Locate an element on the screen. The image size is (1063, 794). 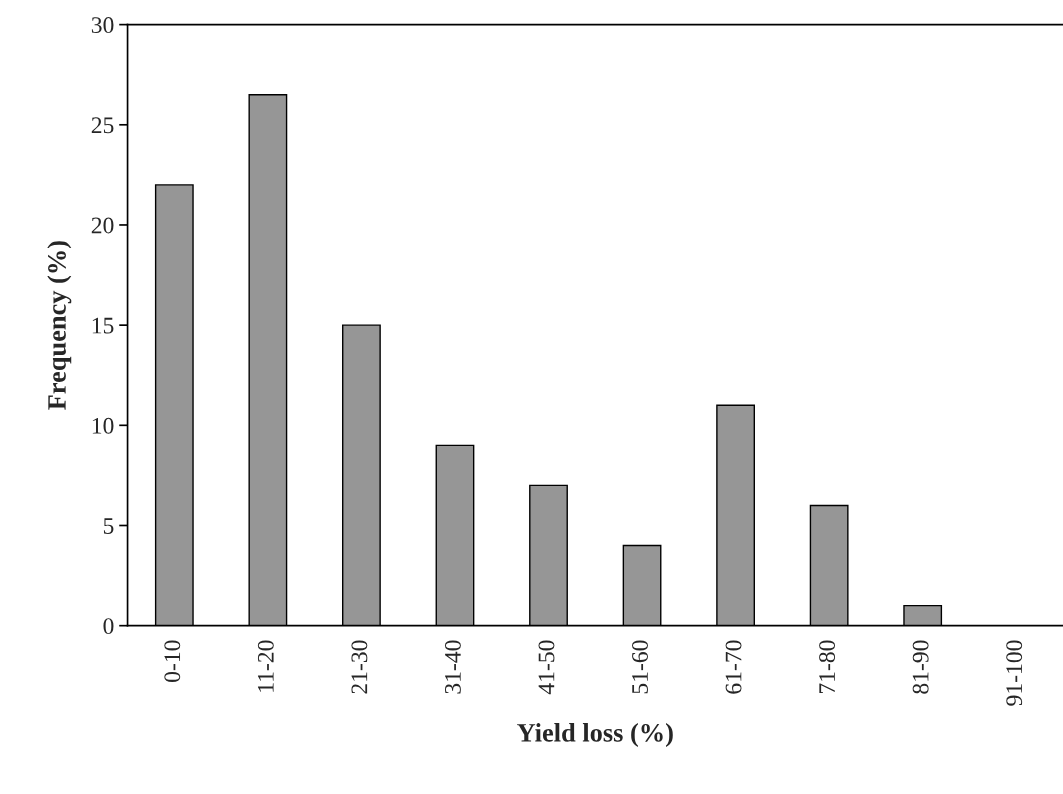
y-tick-label: 10 is located at coordinates (103, 425).